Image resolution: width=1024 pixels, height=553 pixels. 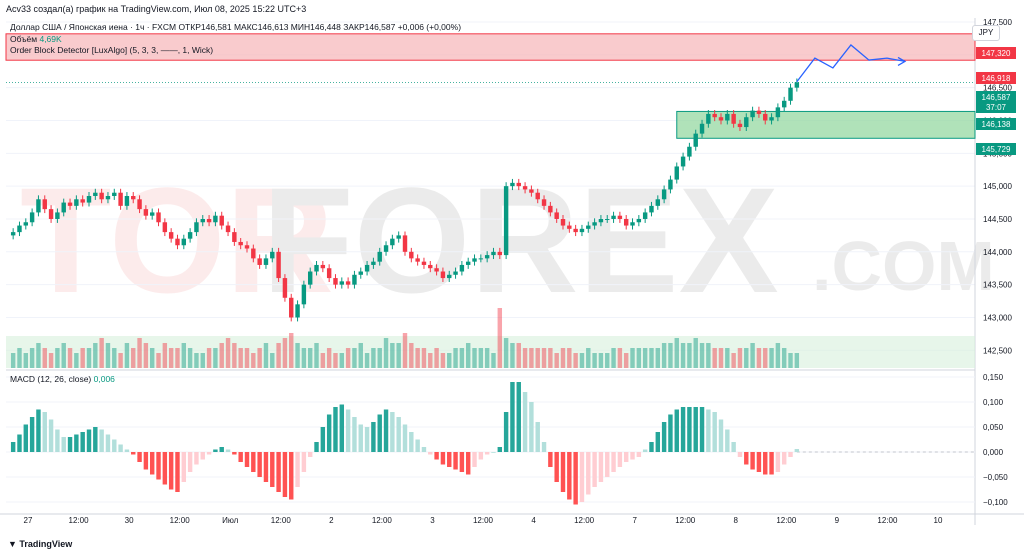 I want to click on price-tick-label: 146,500, so click(x=997, y=88).